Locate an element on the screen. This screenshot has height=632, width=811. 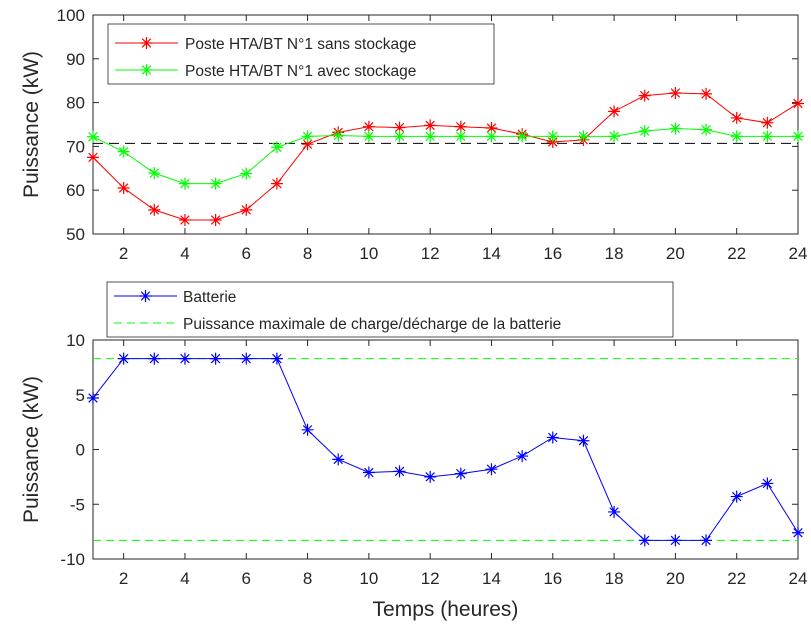
x-tick-label: 12 is located at coordinates (430, 578).